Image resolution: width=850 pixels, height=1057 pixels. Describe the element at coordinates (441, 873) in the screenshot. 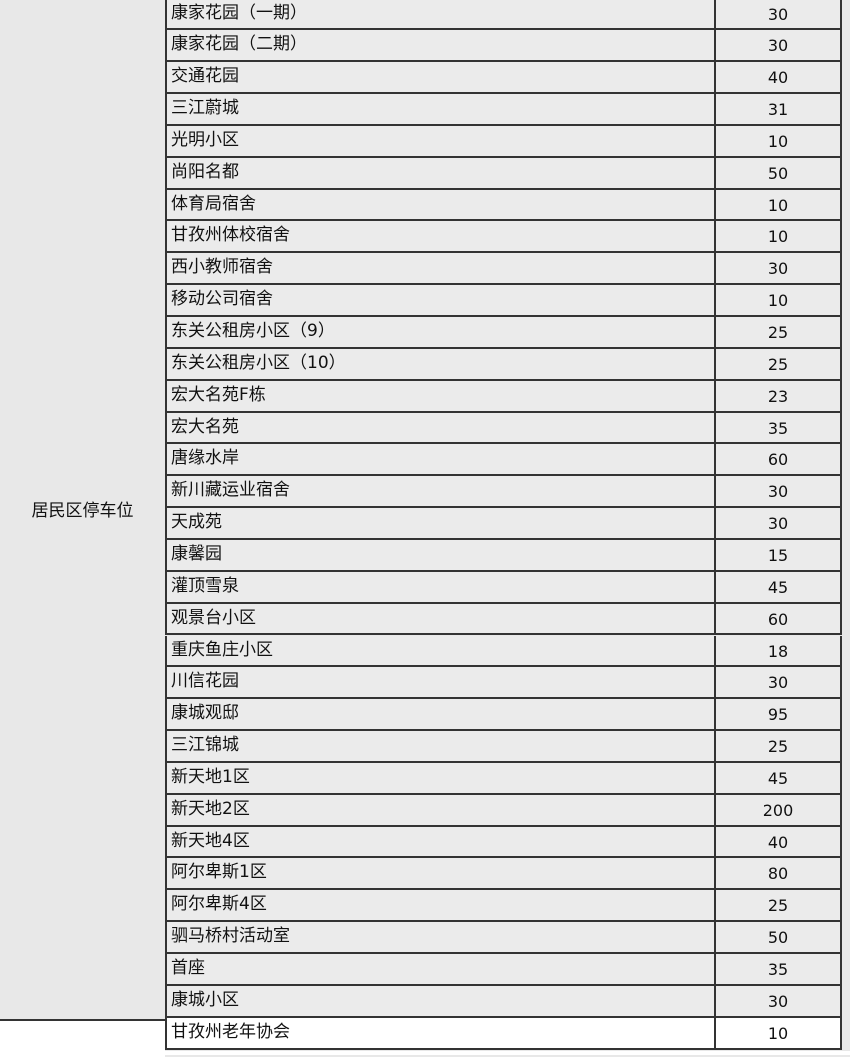

I see `place-name: 阿尔卑斯1区` at that location.